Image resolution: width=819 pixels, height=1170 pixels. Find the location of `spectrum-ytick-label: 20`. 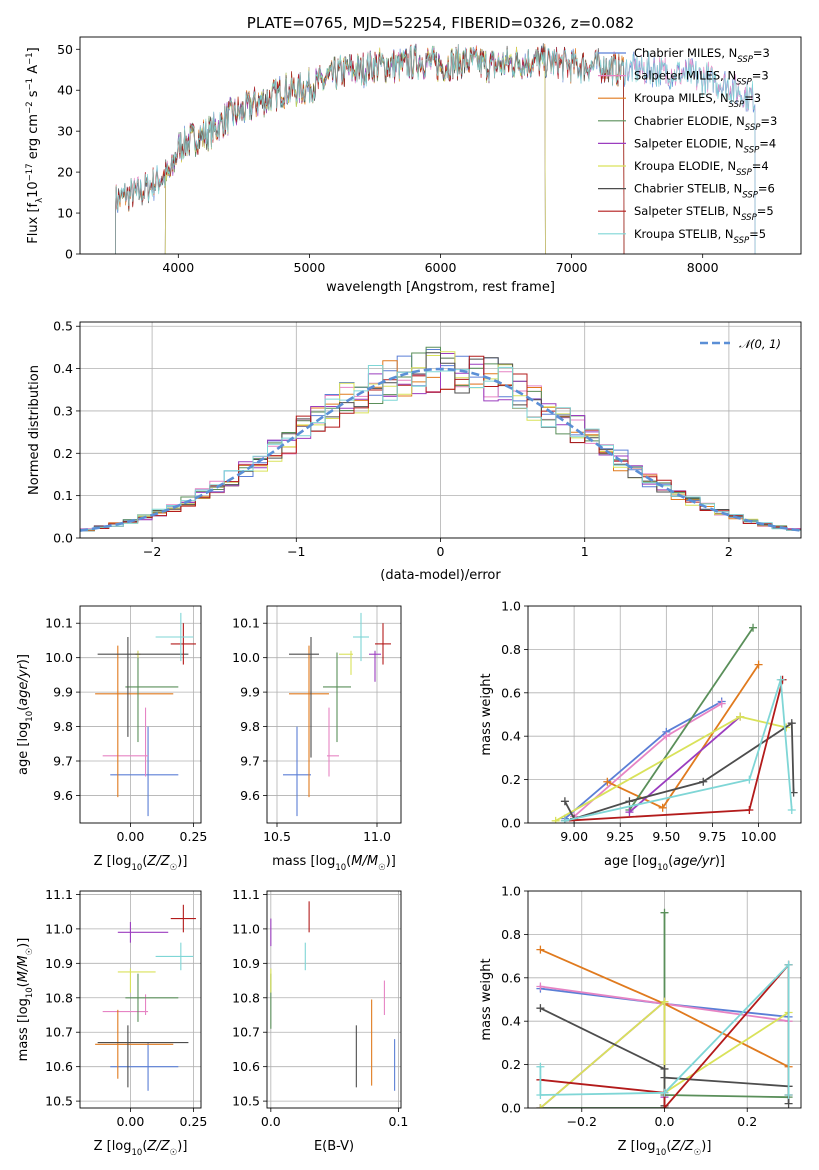

spectrum-ytick-label: 20 is located at coordinates (65, 172).